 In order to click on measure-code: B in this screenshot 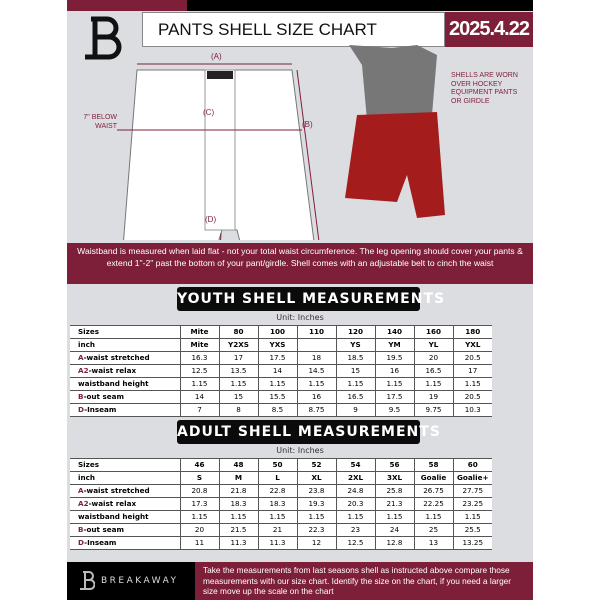, I will do `click(81, 396)`.